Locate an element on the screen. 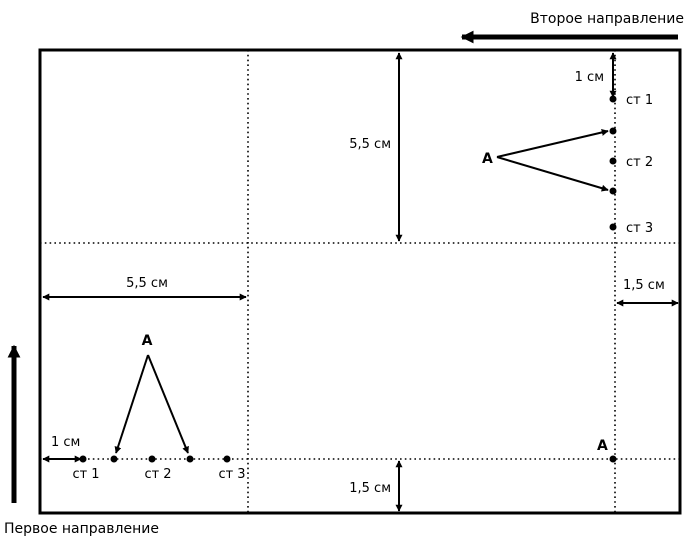 This screenshot has height=541, width=688. point-bottom-a2 is located at coordinates (190, 459).